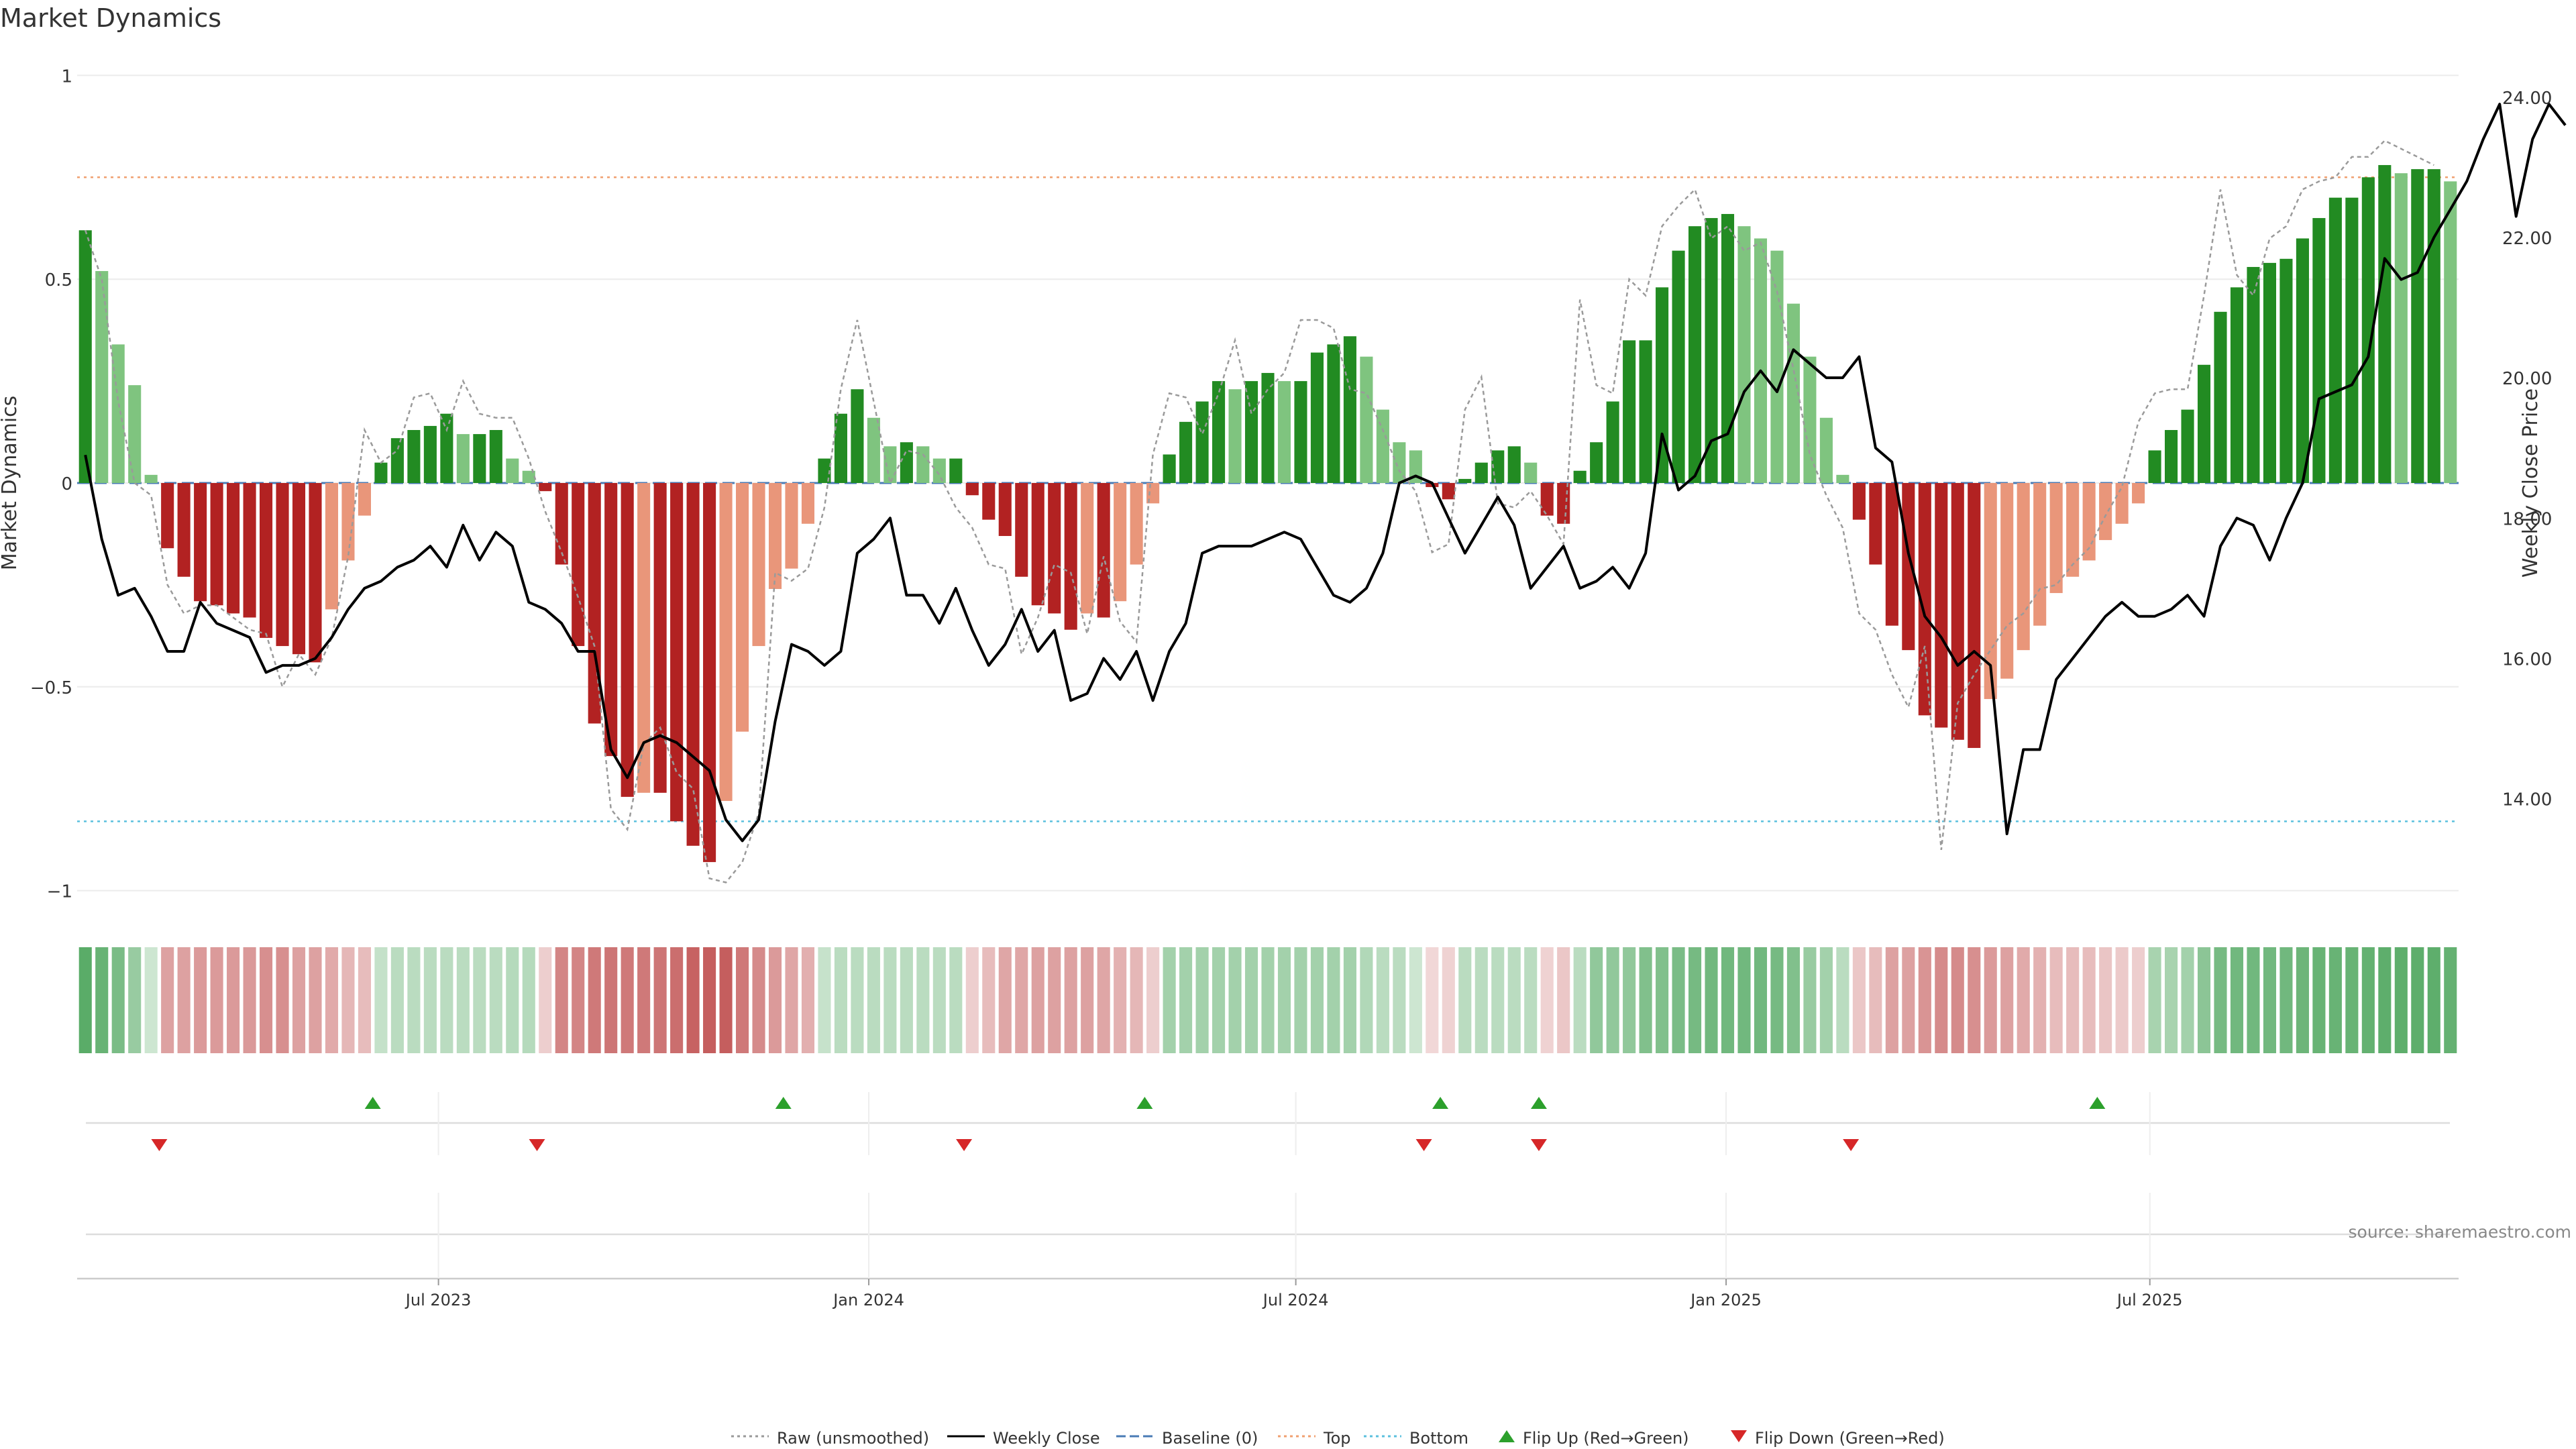 The height and width of the screenshot is (1449, 2576). What do you see at coordinates (1294, 1294) in the screenshot?
I see `x-axis: Jul 2023 Jan 2024 Jul 2024 Jan 2025 Jul 2025` at bounding box center [1294, 1294].